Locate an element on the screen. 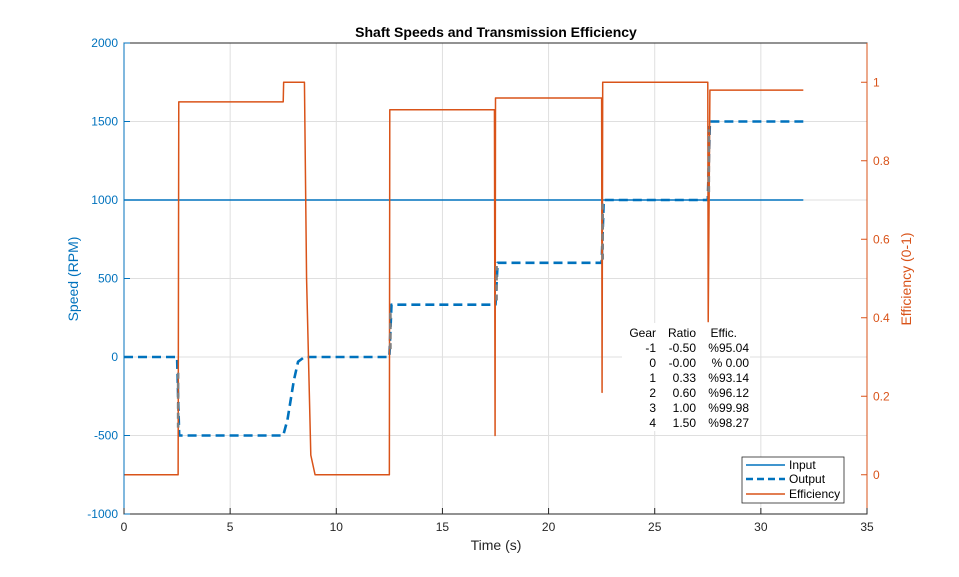 This screenshot has width=959, height=577. gear-table-cell: -0.00 is located at coordinates (683, 363).